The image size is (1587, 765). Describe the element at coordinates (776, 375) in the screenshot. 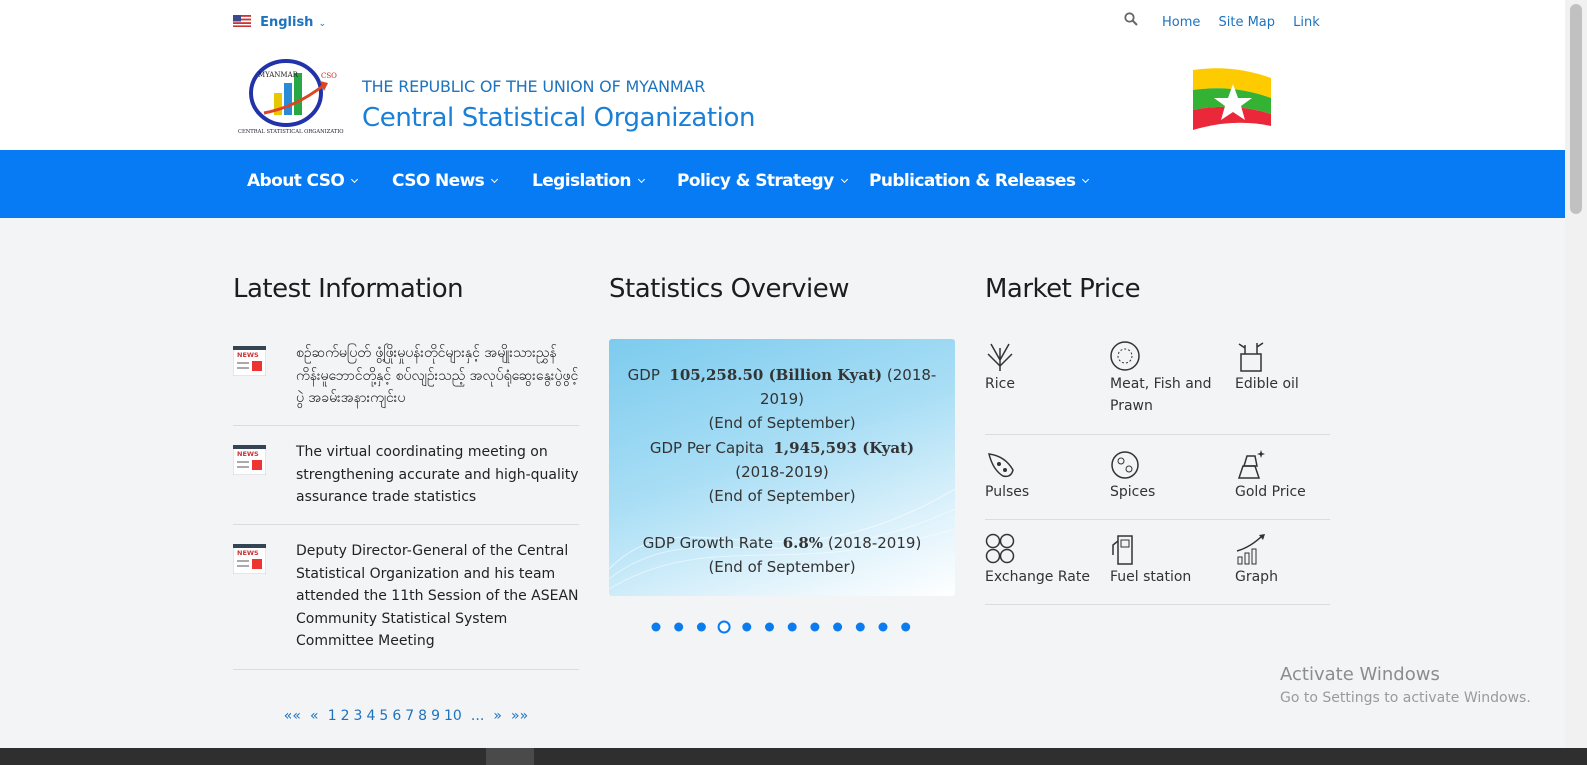

I see `stat-value: 105,258.50 (Billion Kyat)` at that location.